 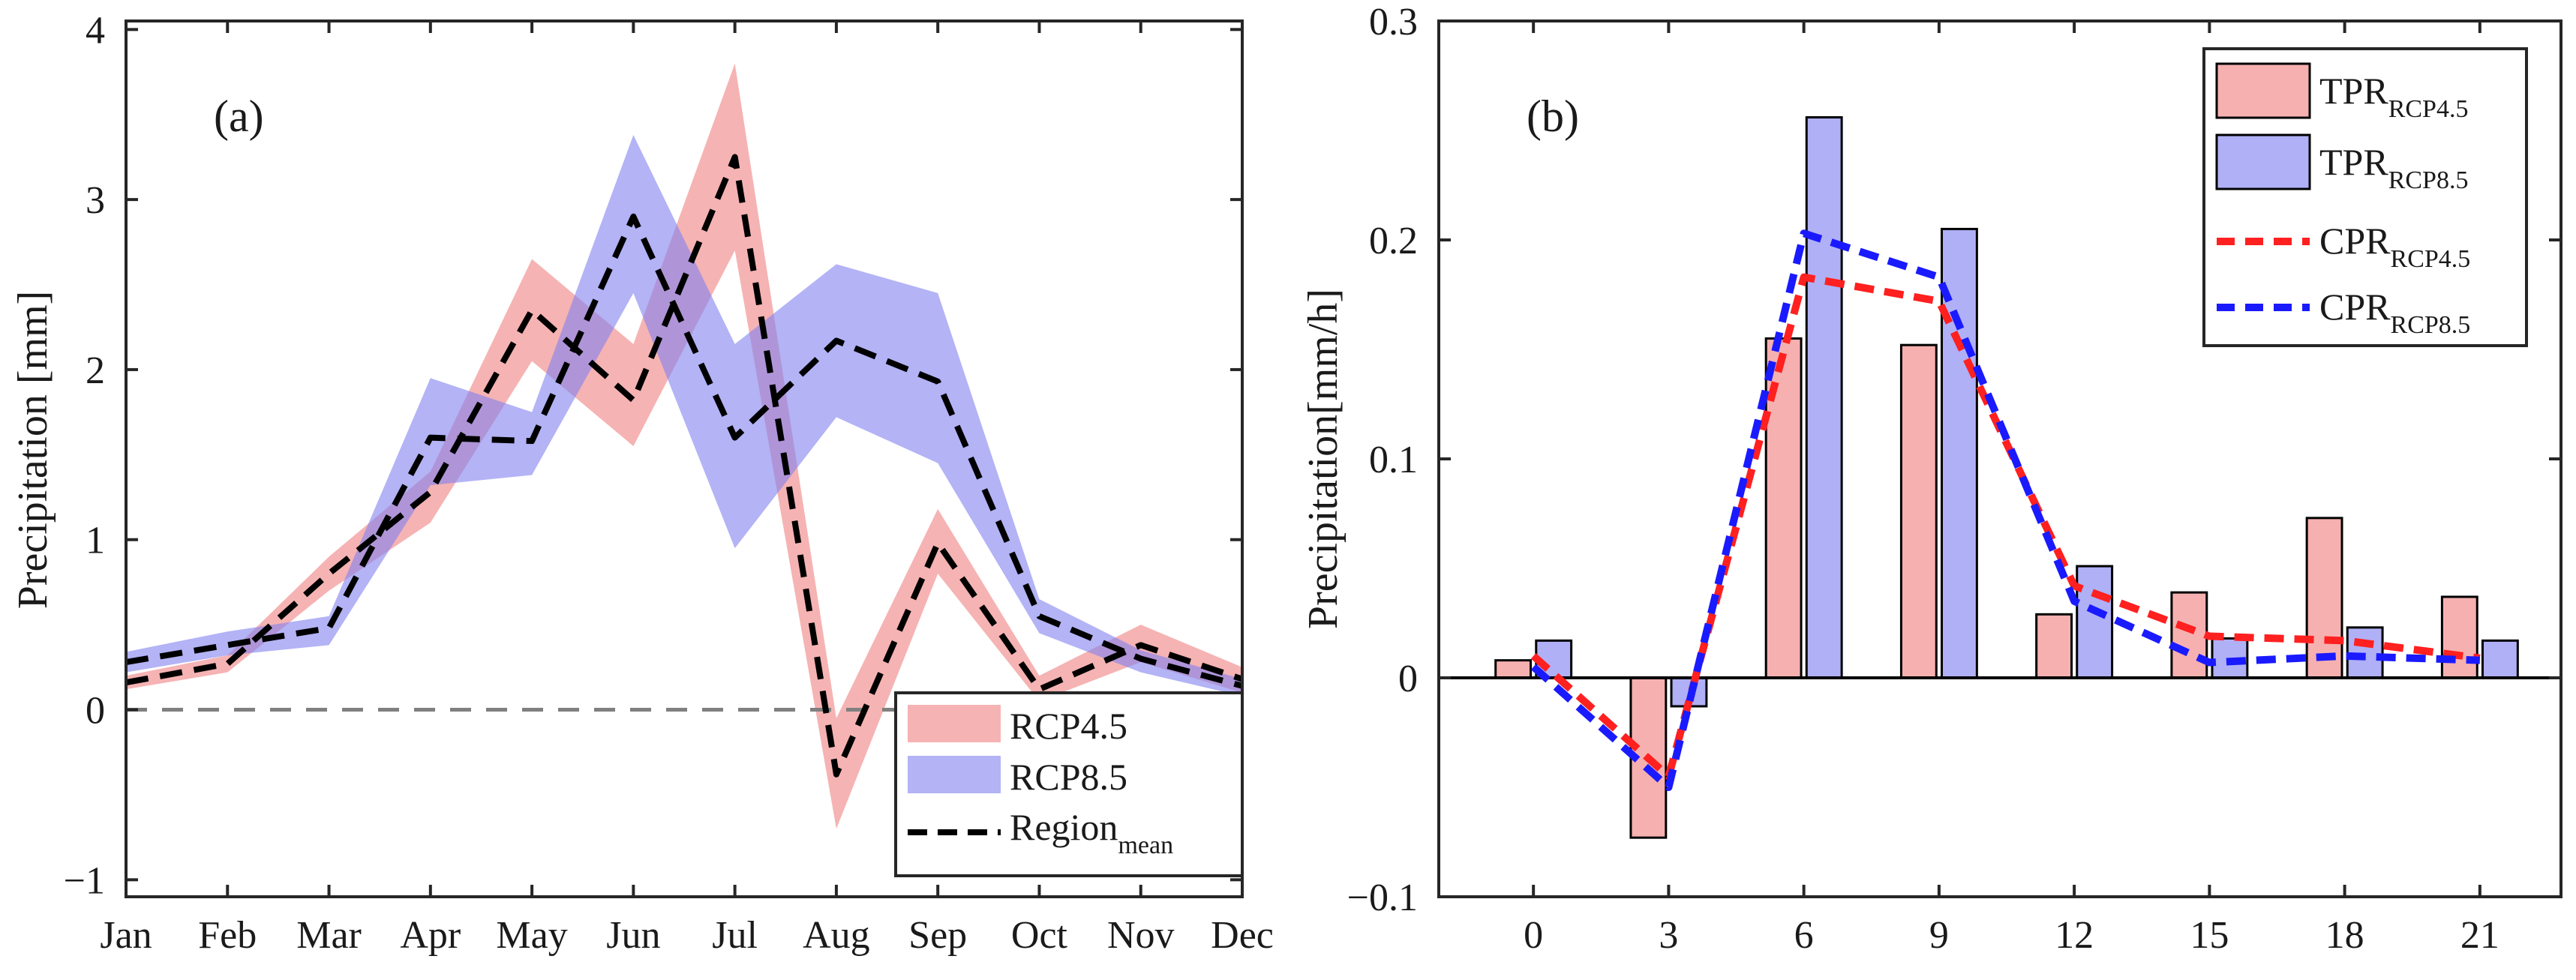 I want to click on legend-label-region-mean-main: Region, so click(x=1064, y=827).